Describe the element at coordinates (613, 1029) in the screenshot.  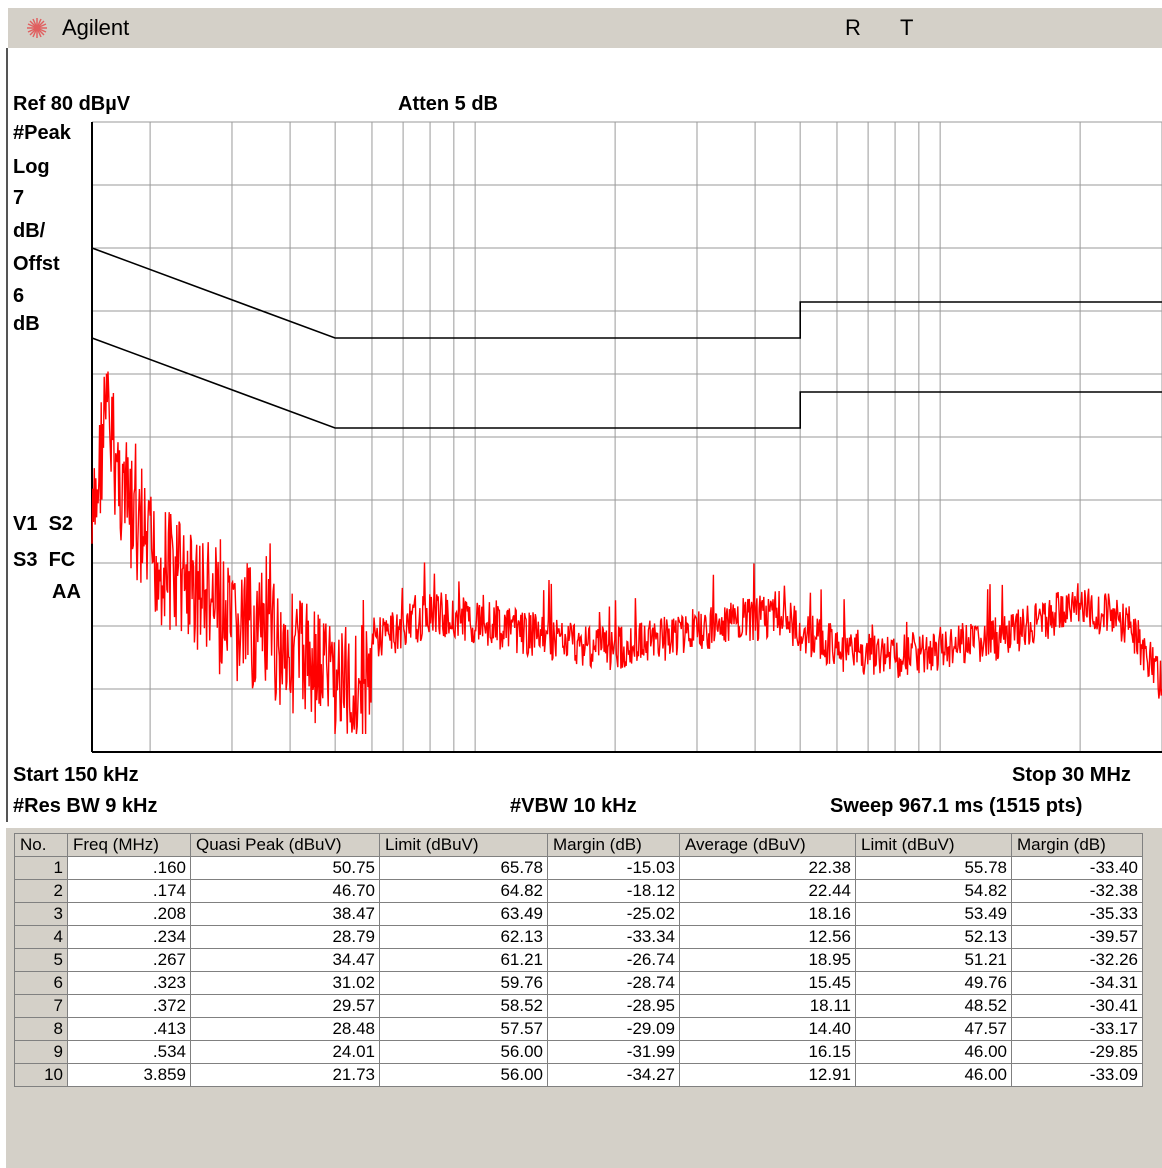
I see `cell-qp-margin: -29.09` at that location.